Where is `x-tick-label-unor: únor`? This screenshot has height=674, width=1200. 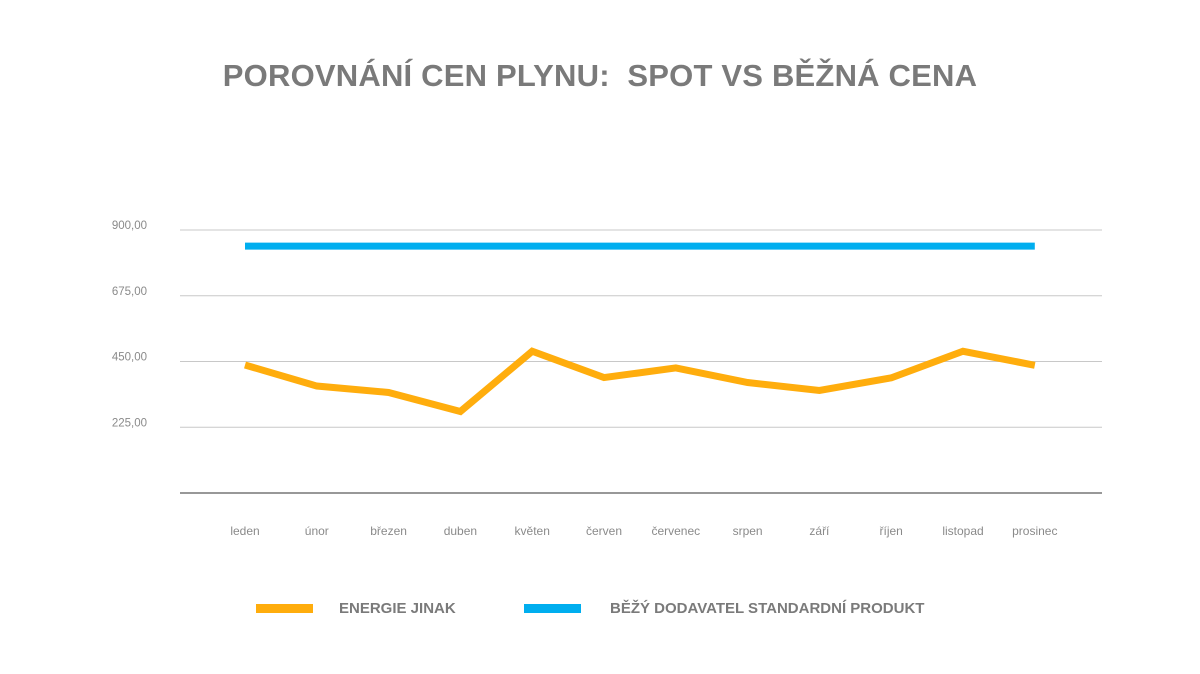 x-tick-label-unor: únor is located at coordinates (317, 531).